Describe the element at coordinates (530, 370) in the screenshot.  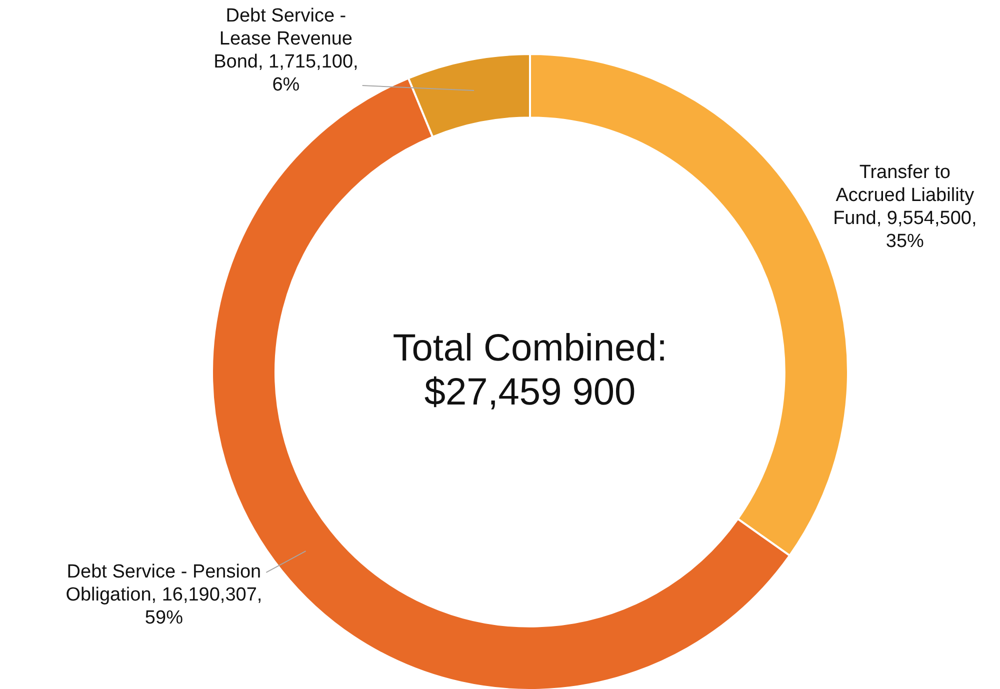
I see `text: Total Combined: $27,459 900` at that location.